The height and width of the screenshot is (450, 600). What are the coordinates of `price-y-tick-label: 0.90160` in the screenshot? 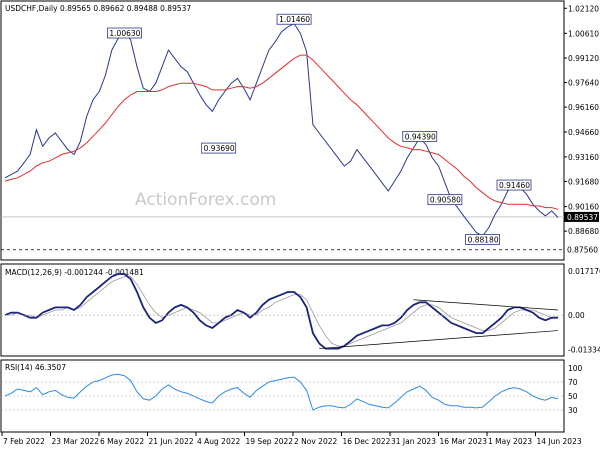 It's located at (583, 207).